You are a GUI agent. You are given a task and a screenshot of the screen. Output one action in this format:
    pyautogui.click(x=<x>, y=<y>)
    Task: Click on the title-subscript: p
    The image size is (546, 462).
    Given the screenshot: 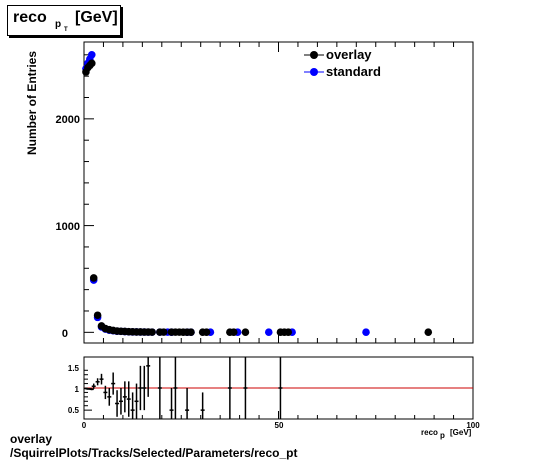 What is the action you would take?
    pyautogui.click(x=58, y=24)
    